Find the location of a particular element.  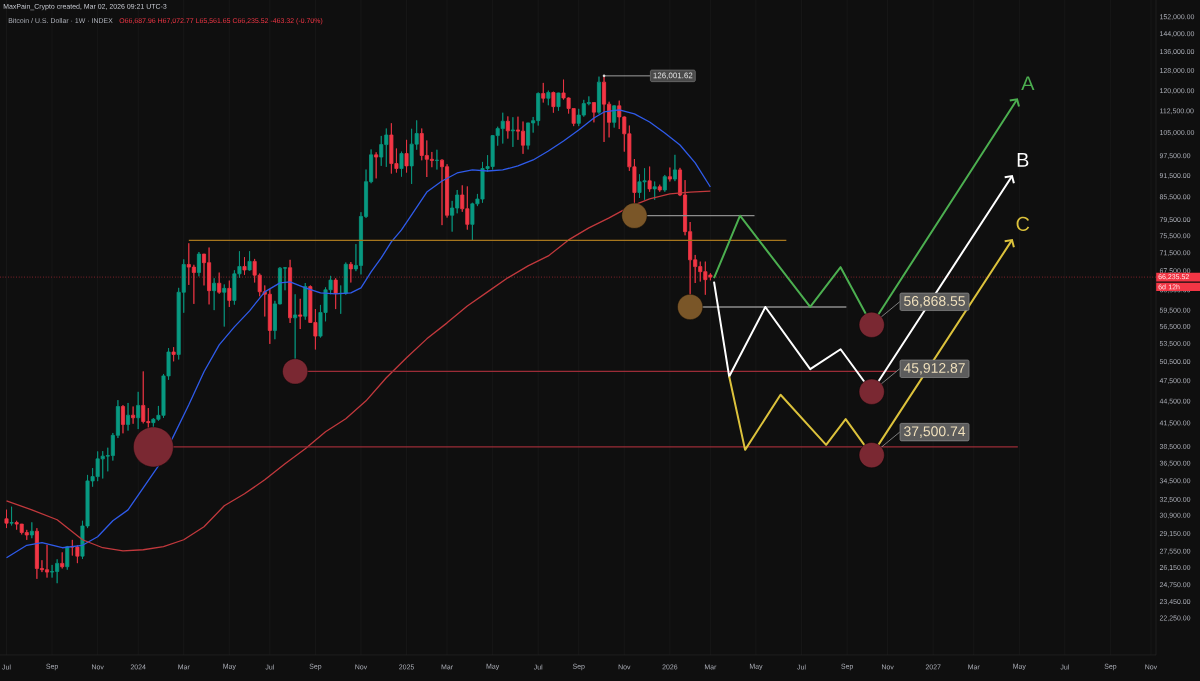

series-label: A is located at coordinates (1028, 83).